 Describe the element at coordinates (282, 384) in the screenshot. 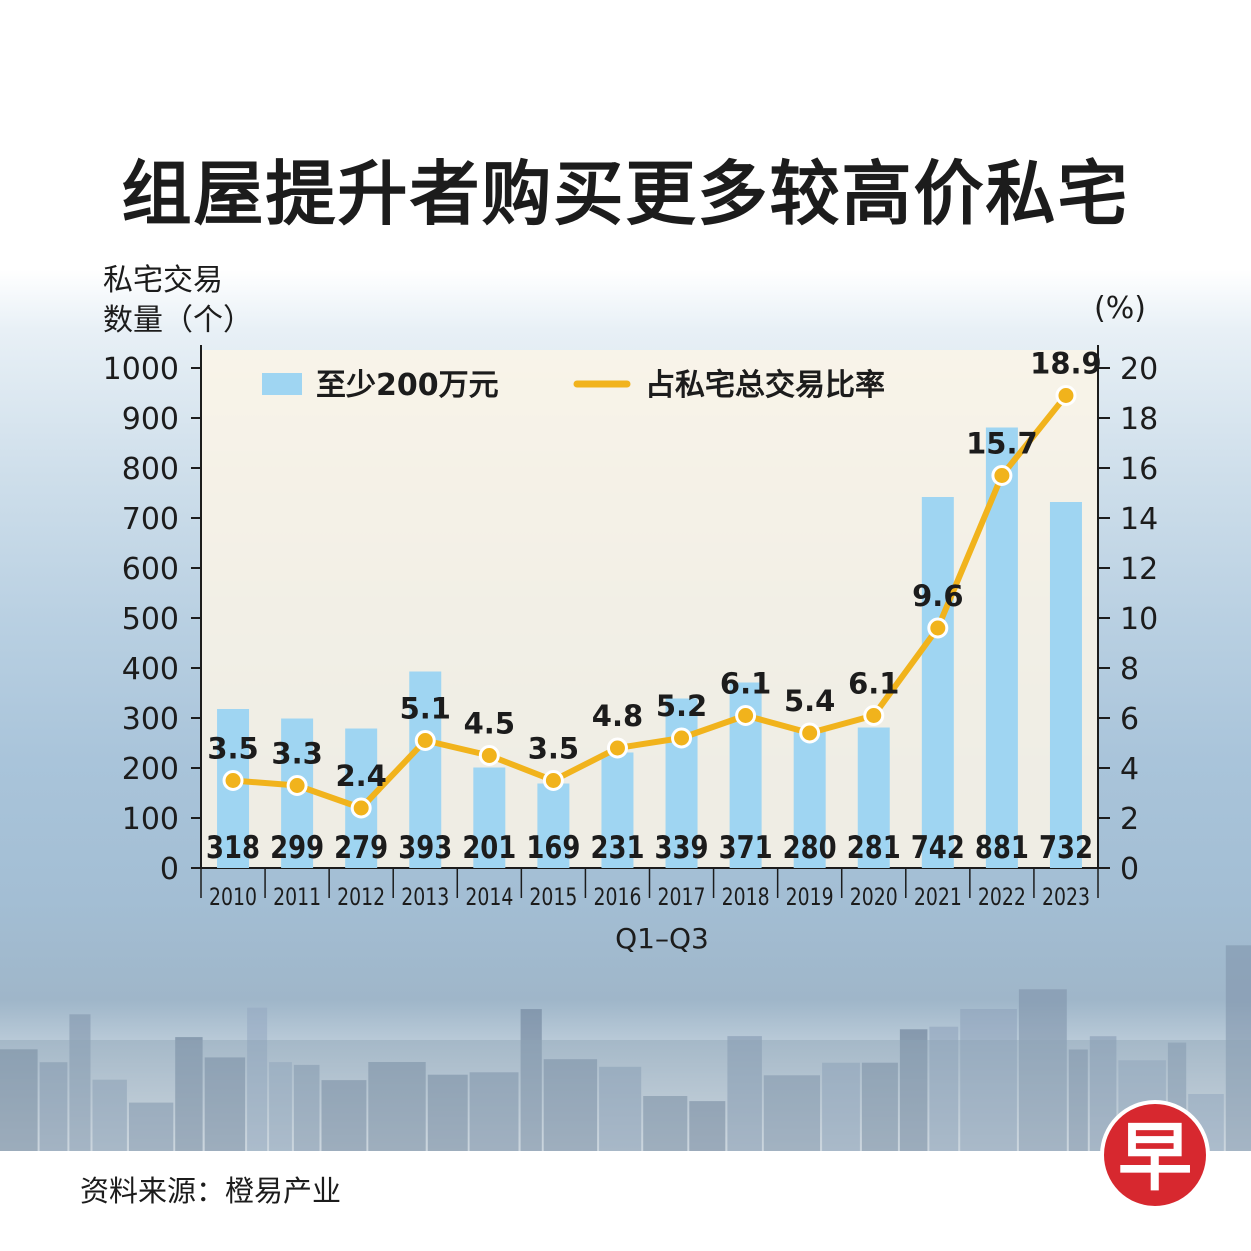

I see `legend-bar-swatch` at that location.